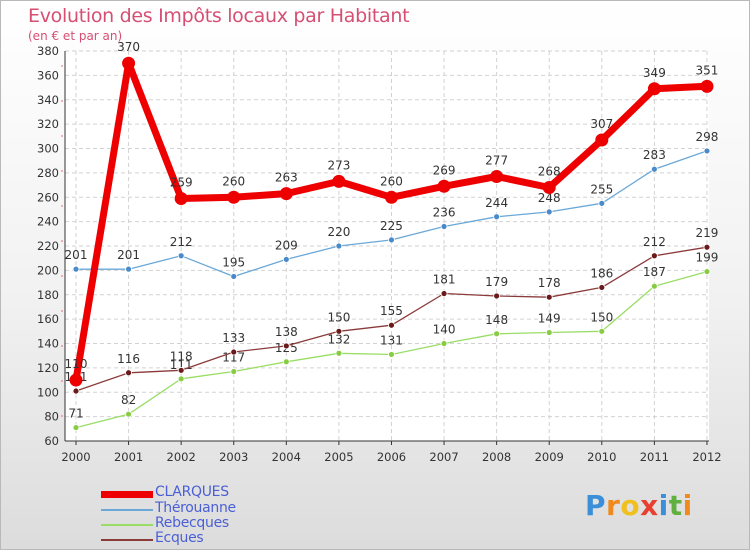  I want to click on data-label-rebecques: 150, so click(601, 317).